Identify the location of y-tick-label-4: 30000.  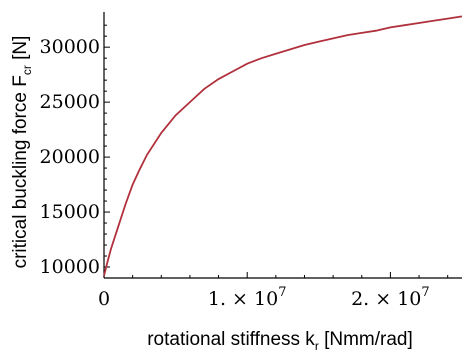
(70, 47).